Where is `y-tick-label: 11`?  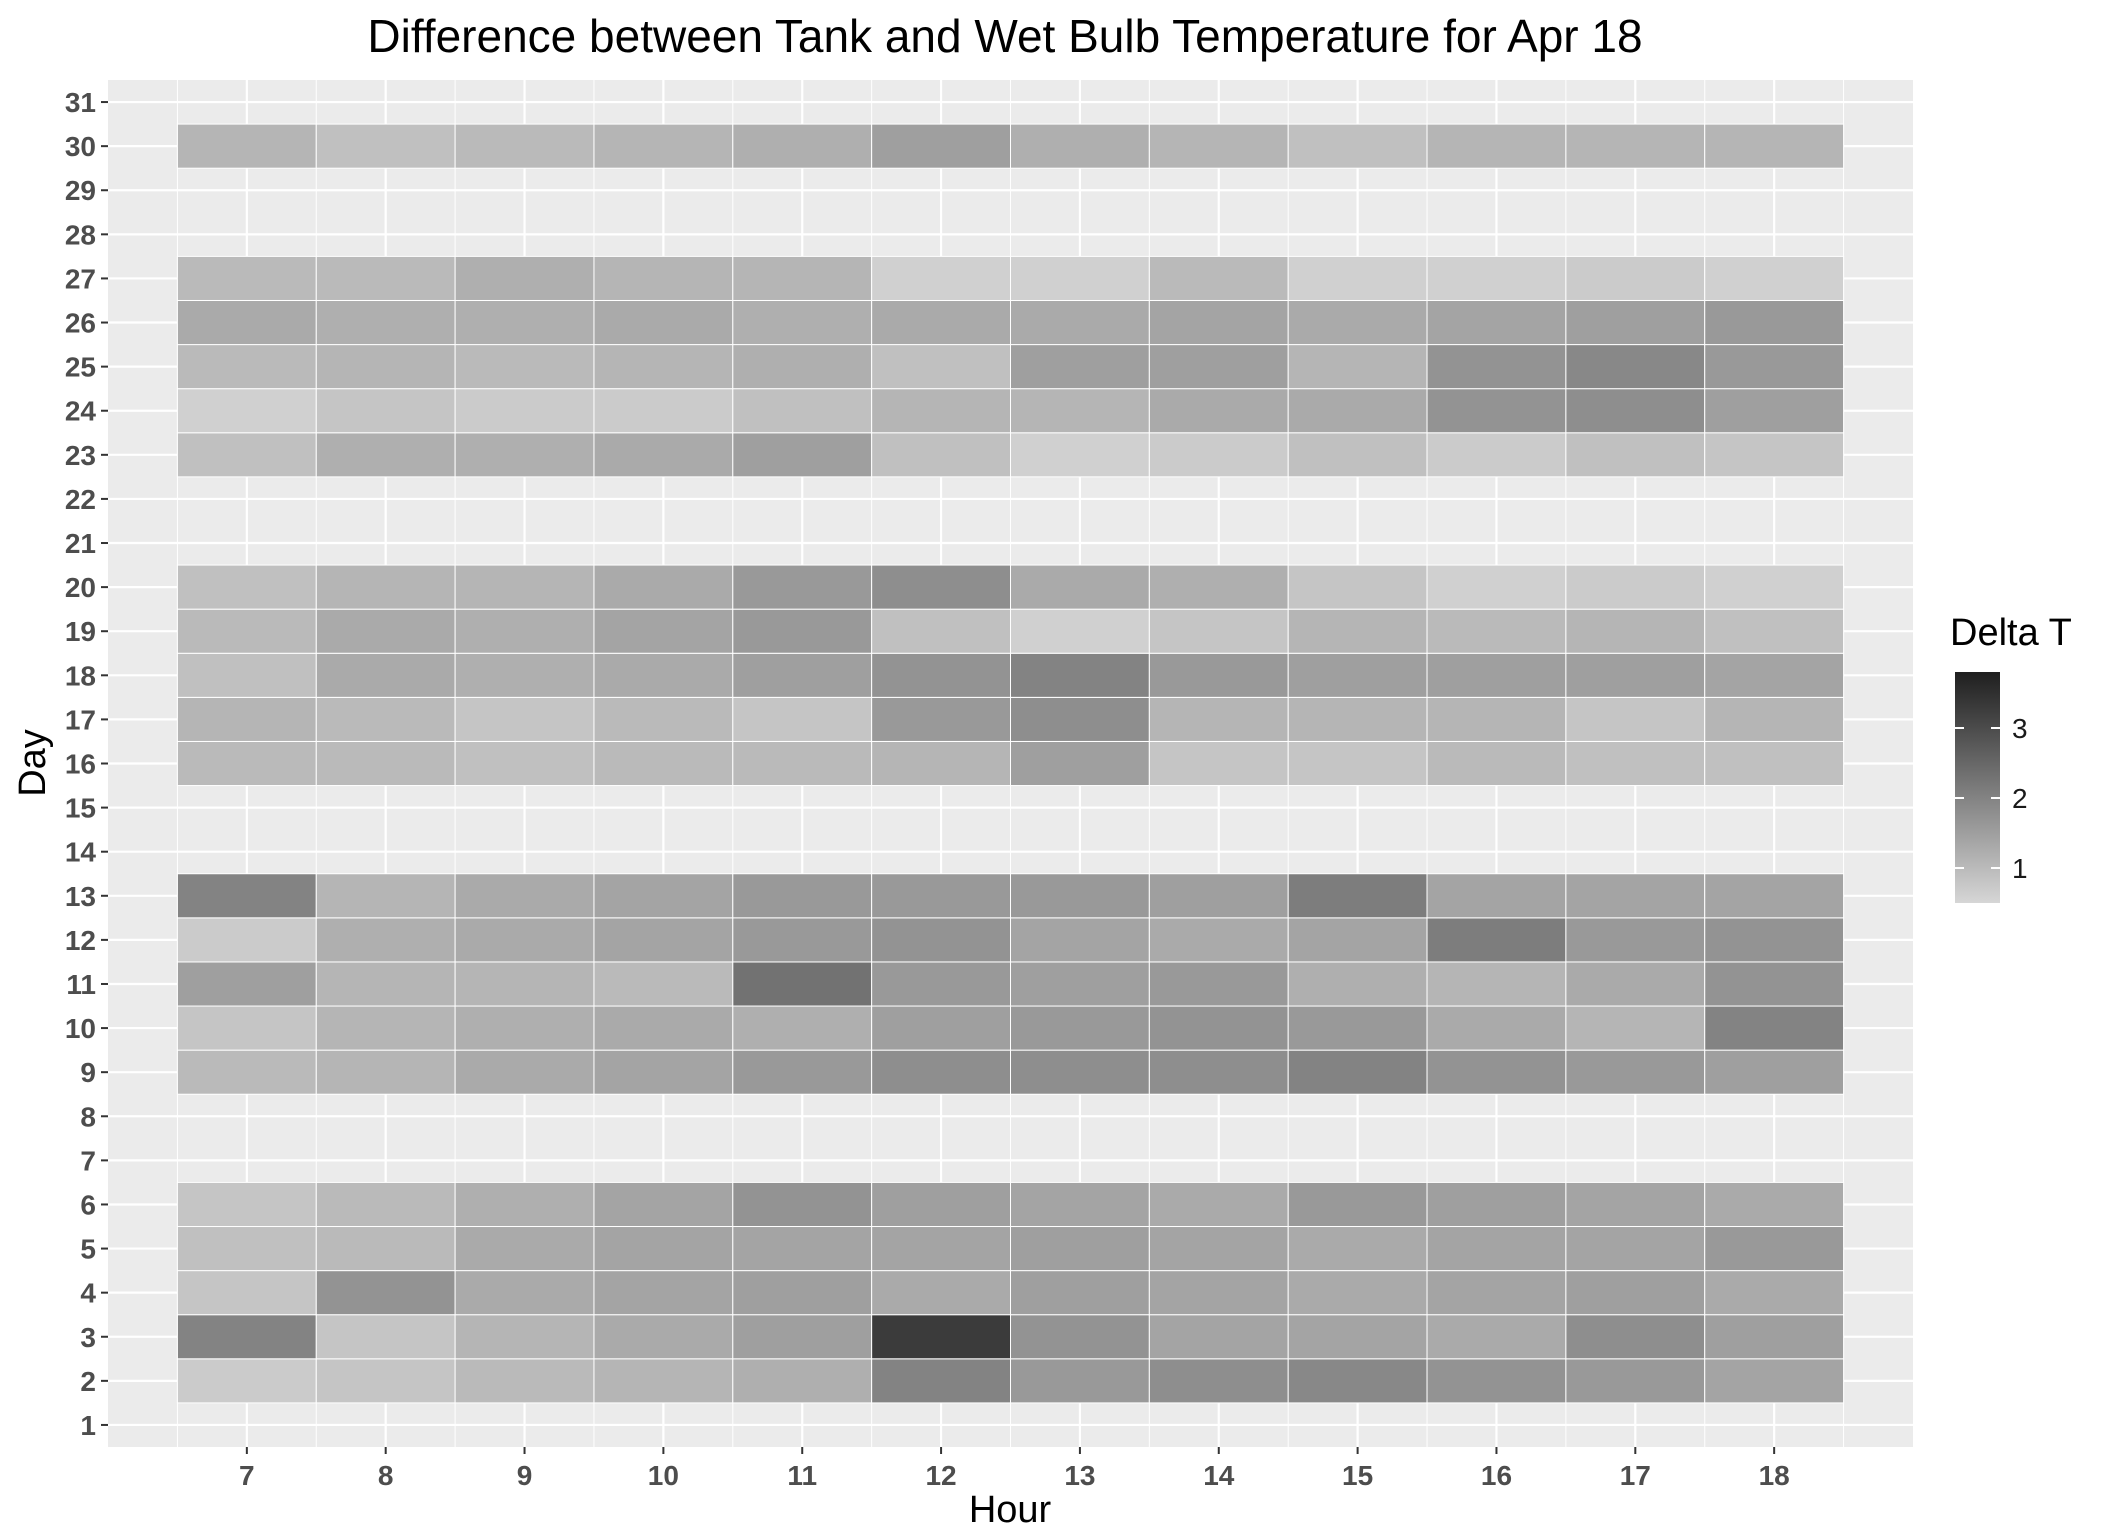
y-tick-label: 11 is located at coordinates (81, 984).